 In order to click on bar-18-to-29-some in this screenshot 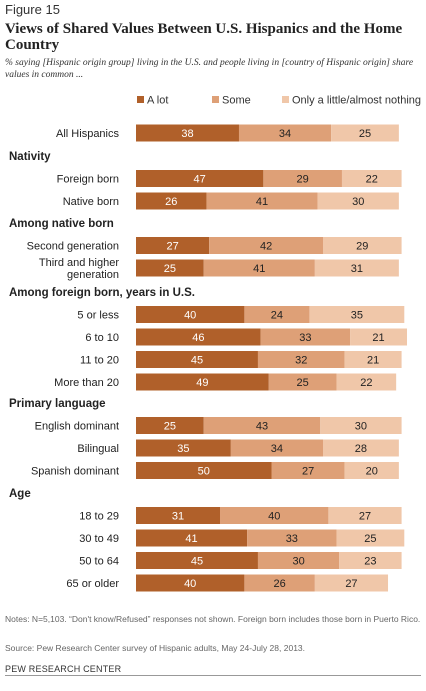, I will do `click(274, 515)`.